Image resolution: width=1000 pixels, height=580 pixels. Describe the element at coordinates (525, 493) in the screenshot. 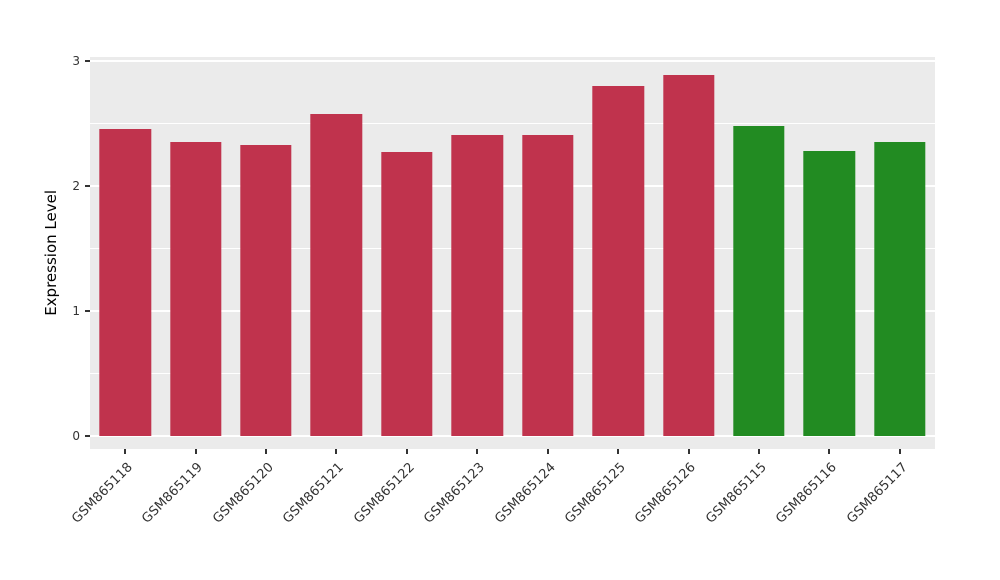

I see `x-tick-label: GSM865124` at that location.